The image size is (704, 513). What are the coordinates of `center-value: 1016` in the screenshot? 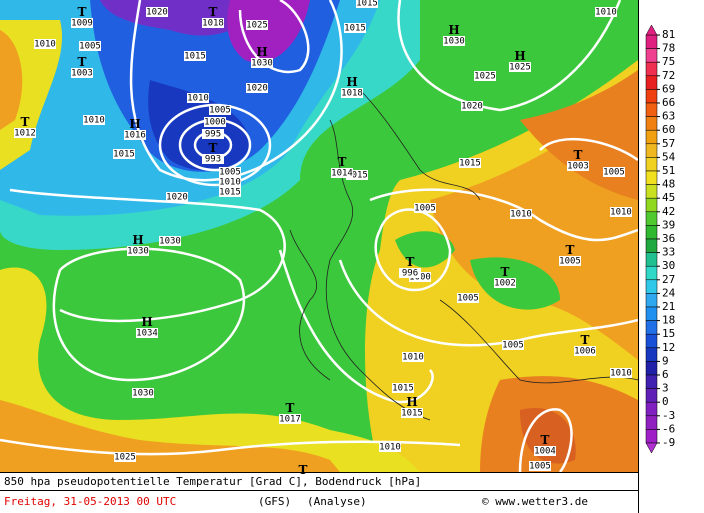 It's located at (135, 136).